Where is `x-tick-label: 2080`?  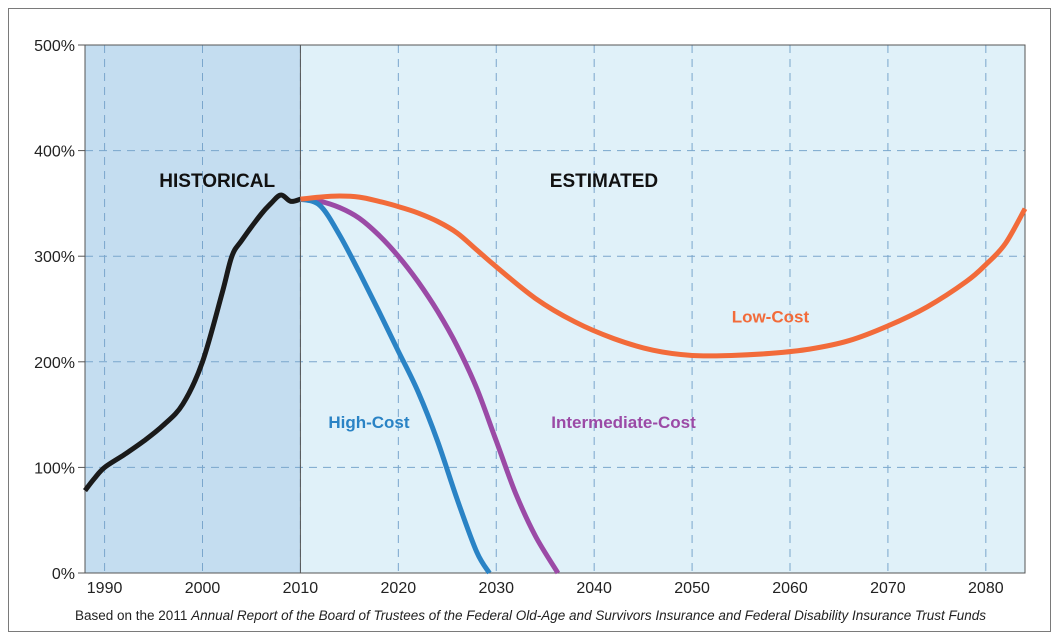
x-tick-label: 2080 is located at coordinates (986, 588).